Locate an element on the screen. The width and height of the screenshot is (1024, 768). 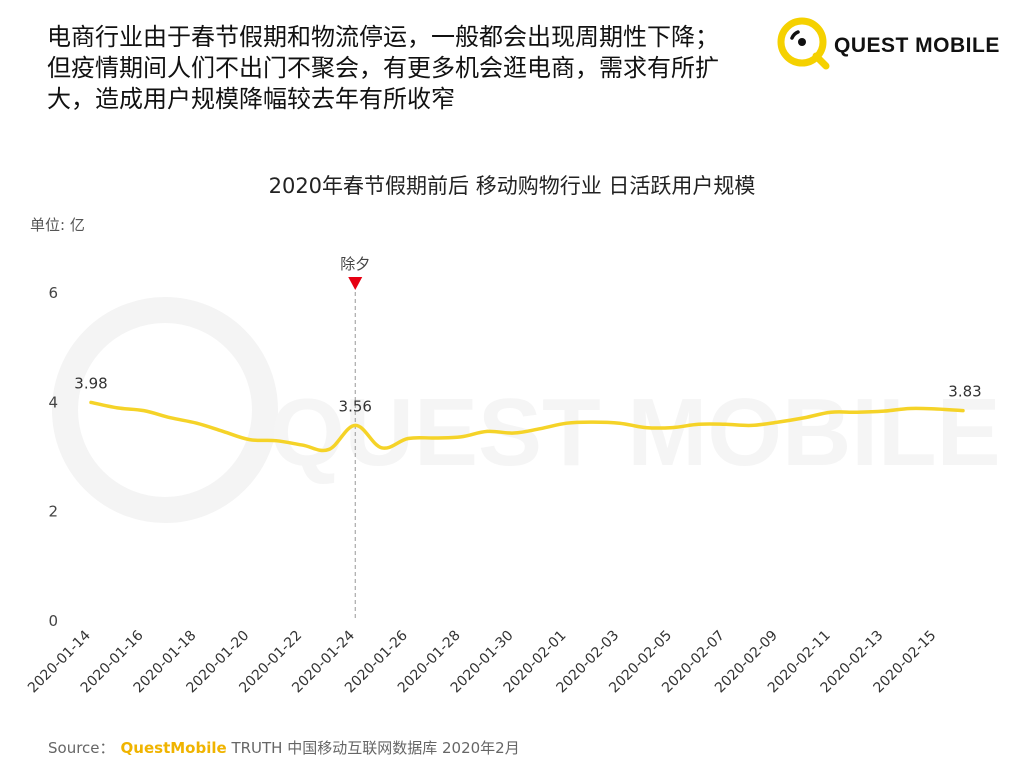
questmobile-logo: QUEST MOBILE is located at coordinates (887, 44).